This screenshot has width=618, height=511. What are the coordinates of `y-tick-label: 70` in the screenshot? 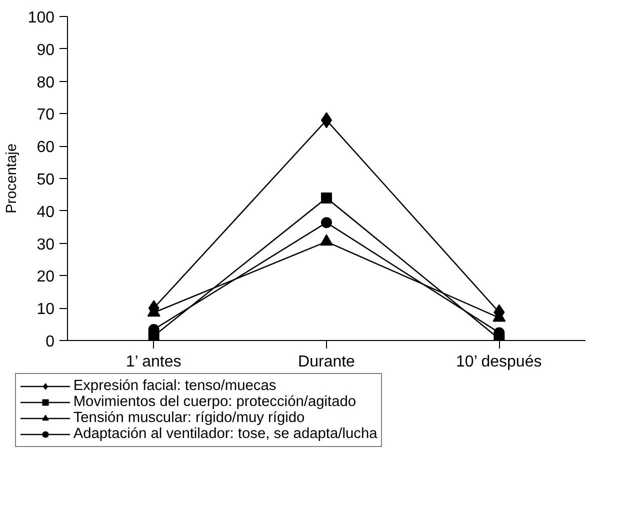 It's located at (45, 115).